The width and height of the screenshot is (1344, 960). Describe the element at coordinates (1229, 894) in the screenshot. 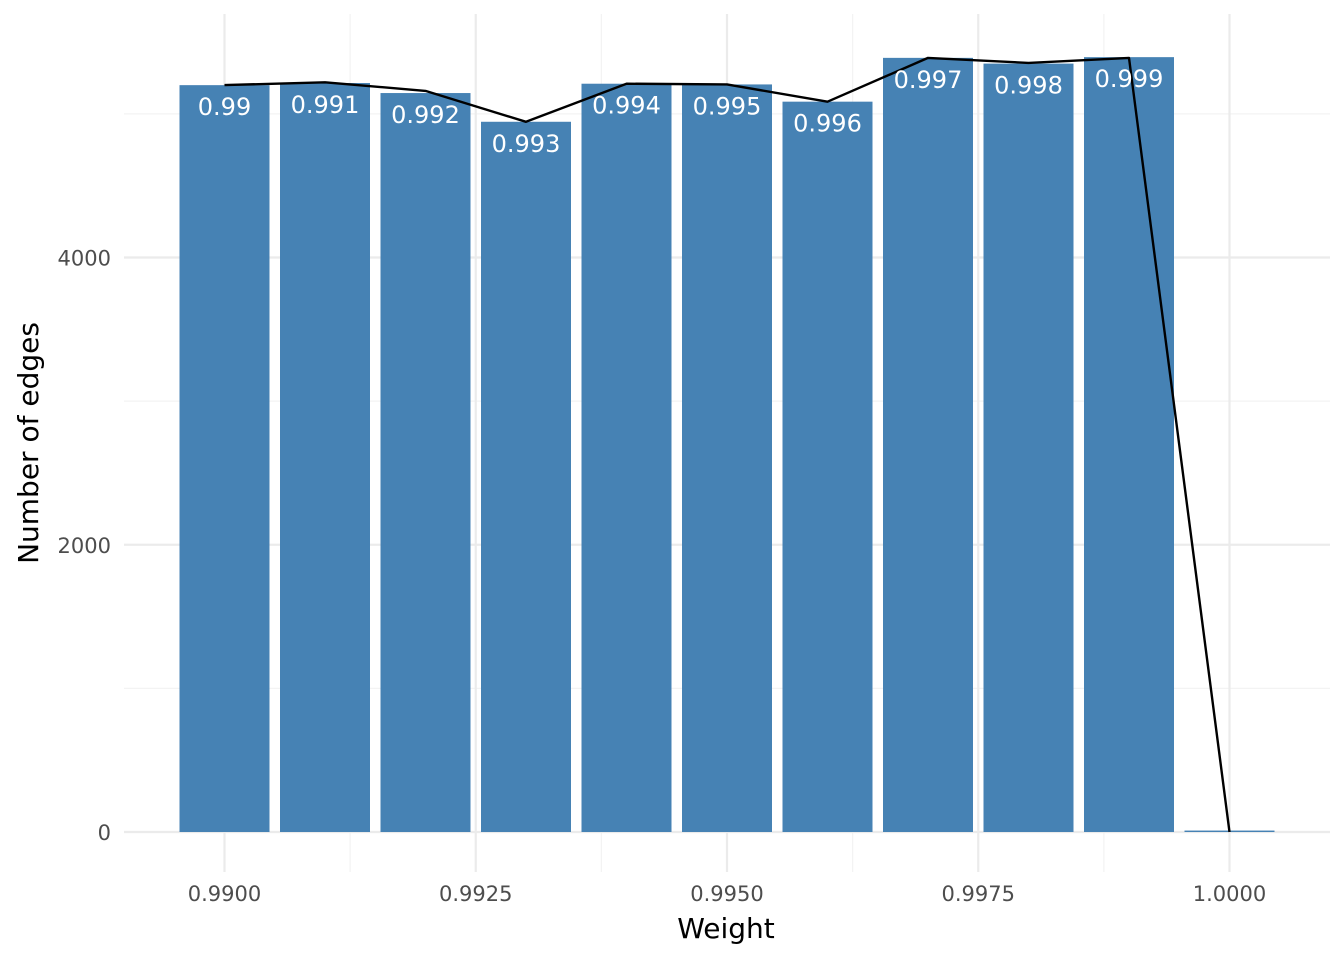

I see `x-tick-label: 1.0000` at that location.